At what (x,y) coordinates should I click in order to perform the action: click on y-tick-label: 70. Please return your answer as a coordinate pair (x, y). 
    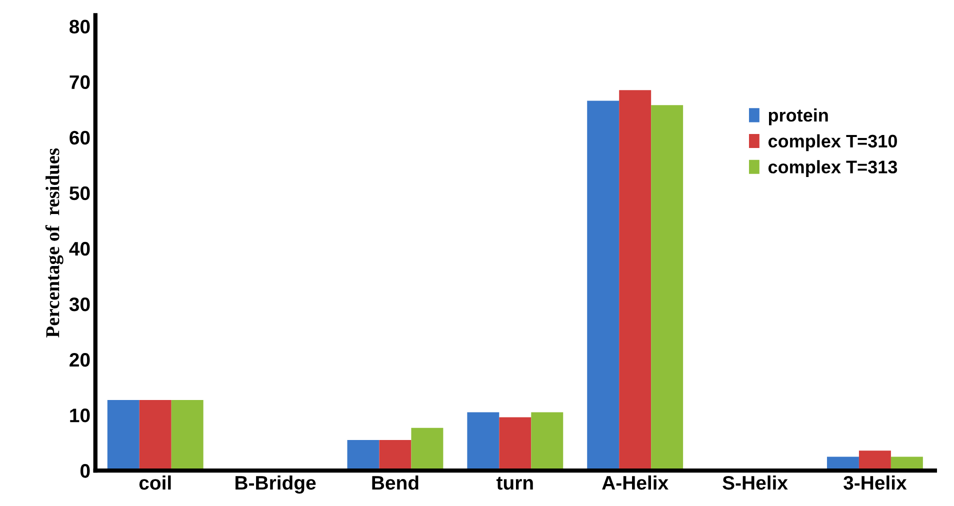
    Looking at the image, I should click on (80, 82).